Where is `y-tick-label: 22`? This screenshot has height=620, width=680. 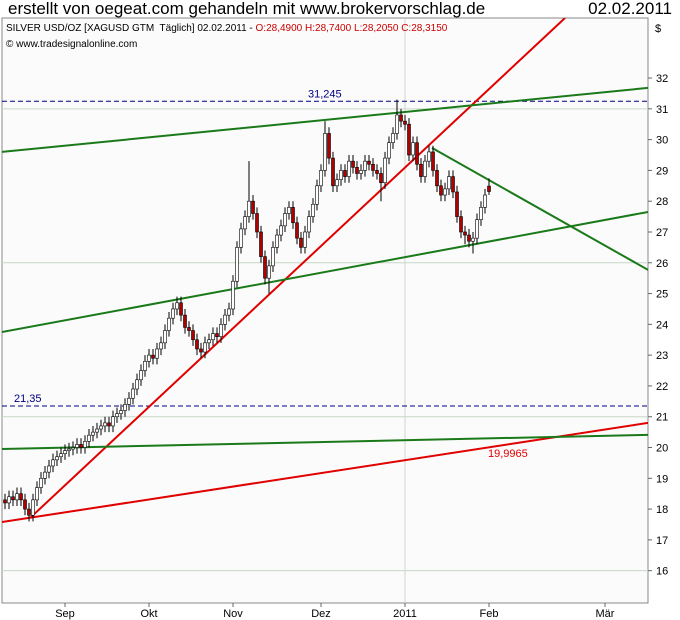
y-tick-label: 22 is located at coordinates (662, 387).